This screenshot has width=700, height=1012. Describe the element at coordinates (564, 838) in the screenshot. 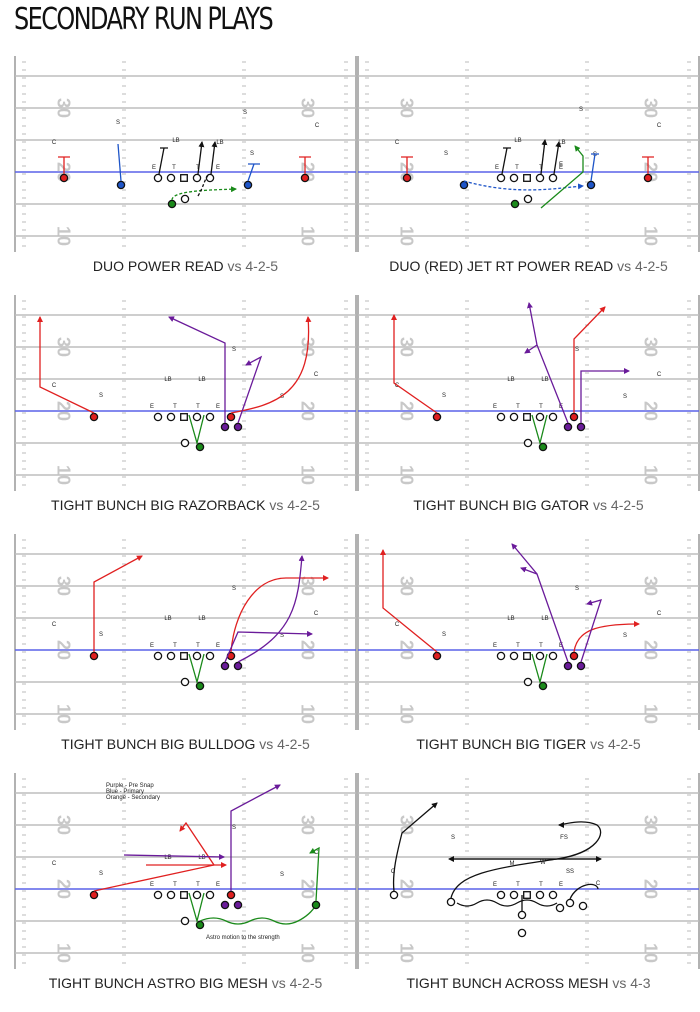

I see `defender-label: FS` at that location.